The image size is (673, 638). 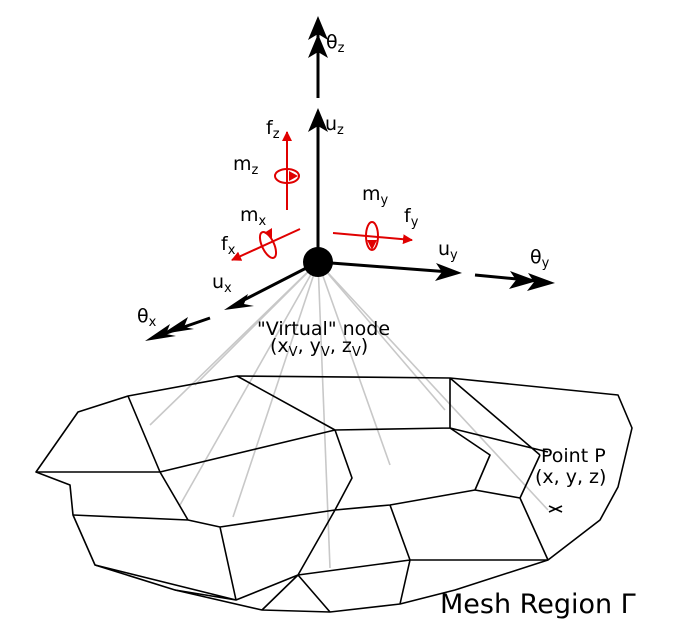 I want to click on u-y-arrowhead, so click(x=448, y=272).